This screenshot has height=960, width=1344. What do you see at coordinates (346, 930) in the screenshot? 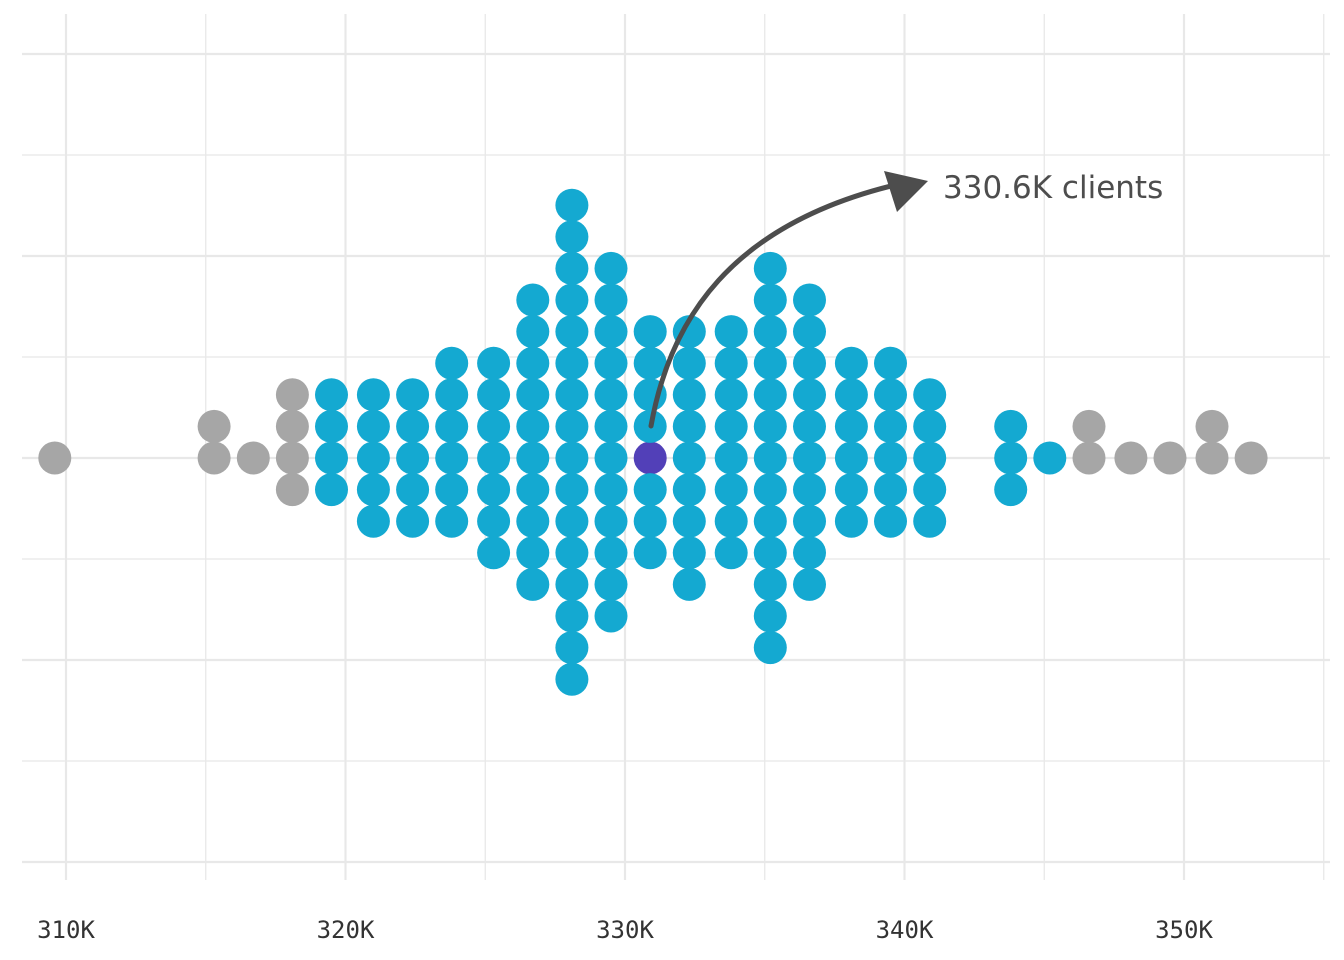
I see `x-tick-label: 320K` at bounding box center [346, 930].